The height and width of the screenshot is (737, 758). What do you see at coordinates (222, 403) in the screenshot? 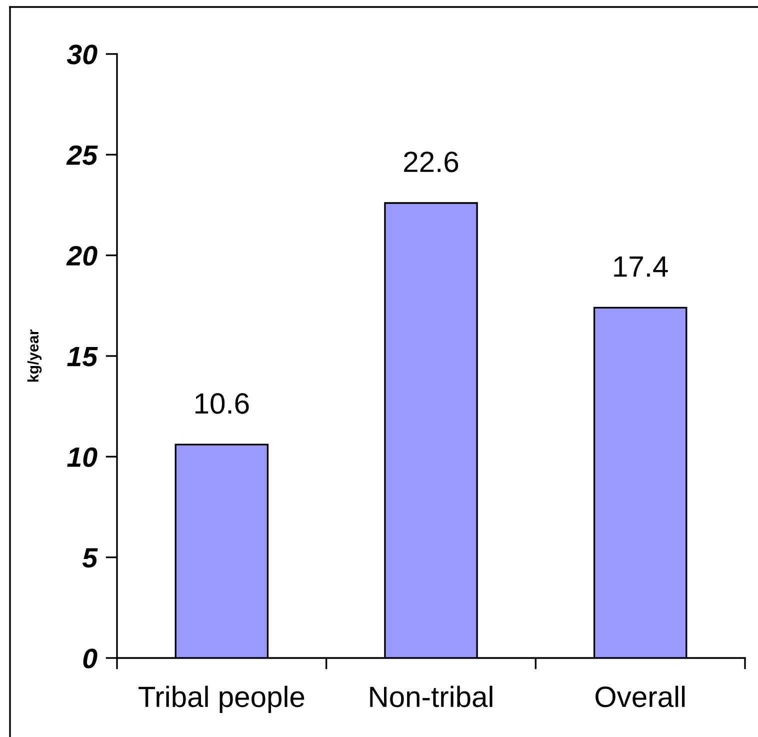
I see `data-label: 10.6` at bounding box center [222, 403].